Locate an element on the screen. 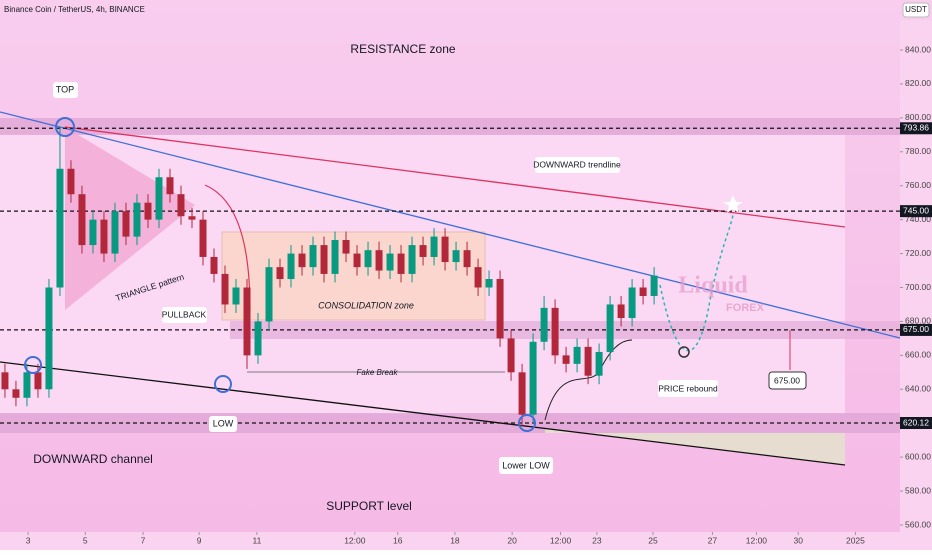  y-tick-label: 660.00 is located at coordinates (918, 355).